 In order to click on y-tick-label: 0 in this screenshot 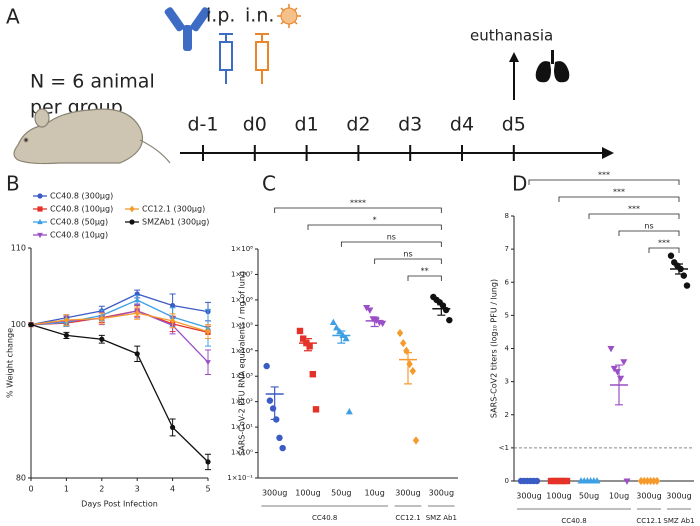, I will do `click(507, 481)`.